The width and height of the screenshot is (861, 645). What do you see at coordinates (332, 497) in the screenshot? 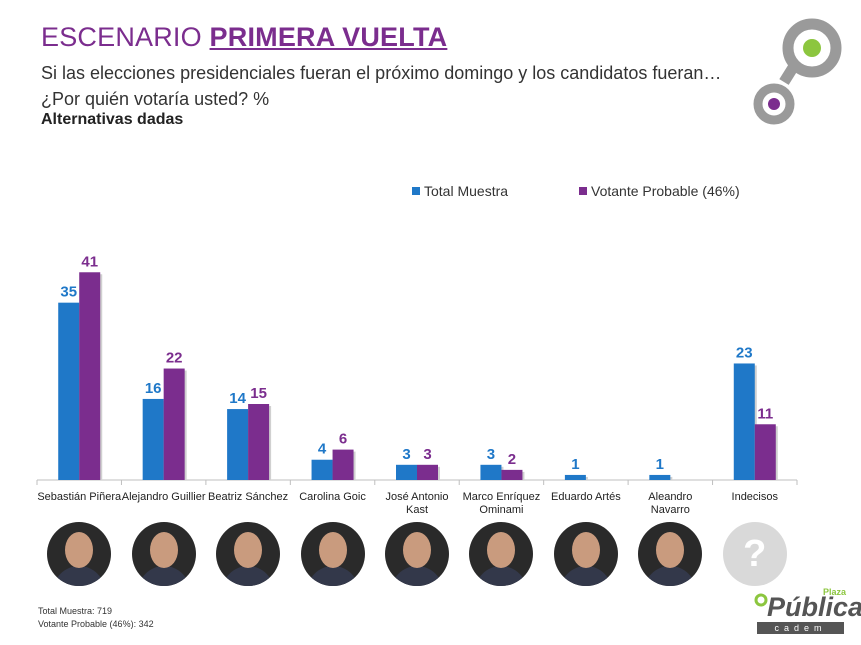
I see `category-label: Carolina Goic` at bounding box center [332, 497].